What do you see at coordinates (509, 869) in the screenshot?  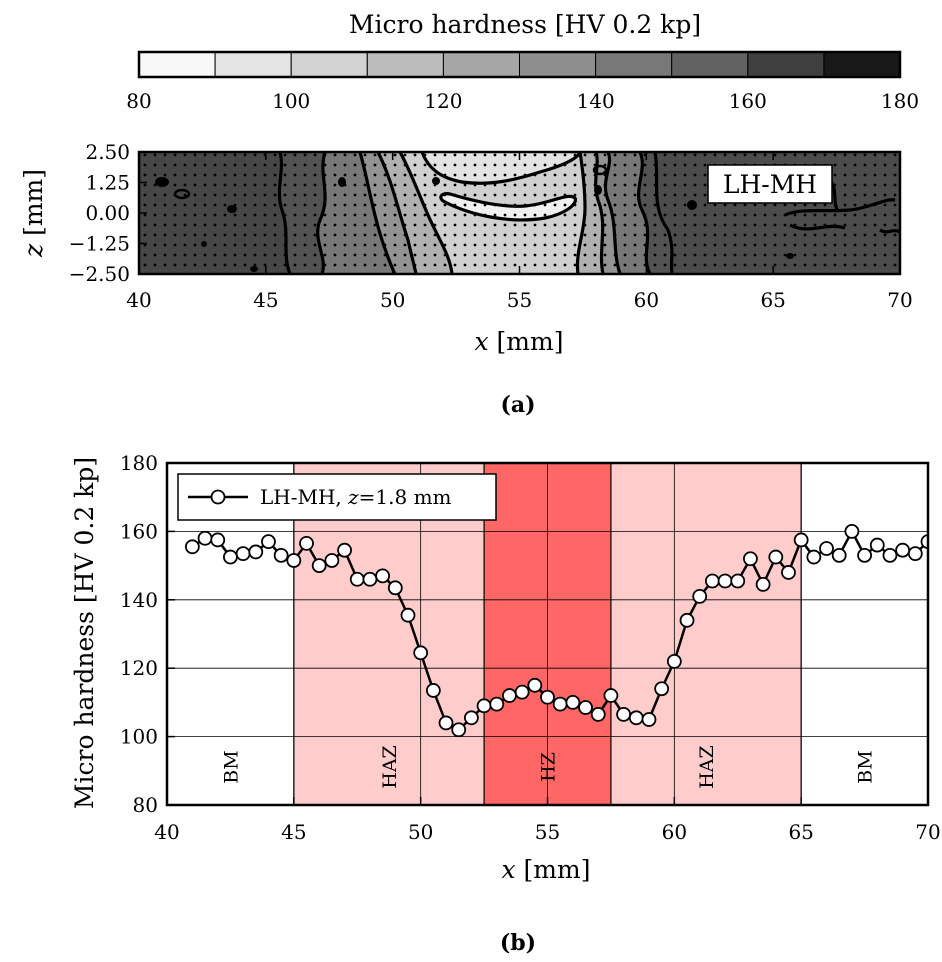 I see `panel-b-xlabel-var: x` at bounding box center [509, 869].